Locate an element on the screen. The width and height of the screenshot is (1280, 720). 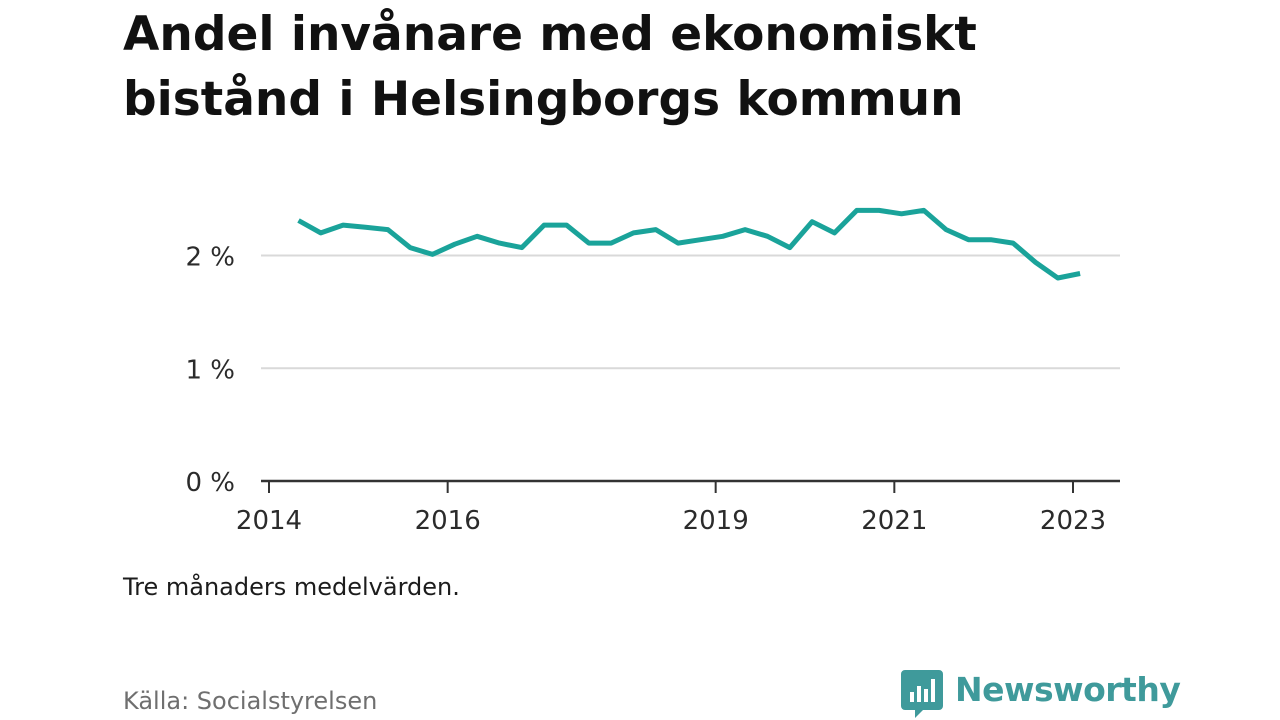
brand-logo: Newsworthy is located at coordinates (1041, 695).